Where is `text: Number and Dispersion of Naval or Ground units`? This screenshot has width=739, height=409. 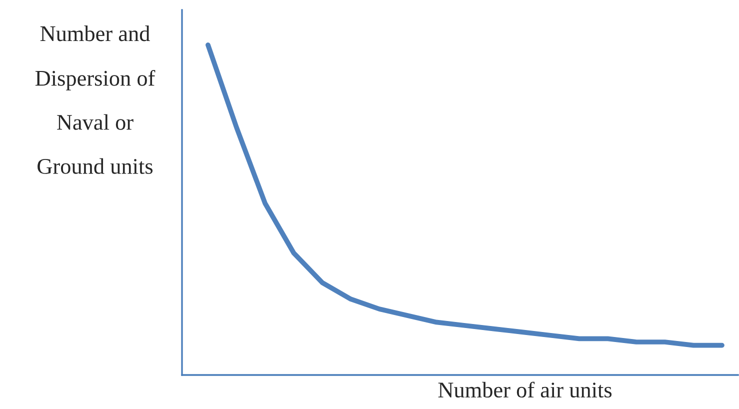 text: Number and Dispersion of Naval or Ground units is located at coordinates (95, 100).